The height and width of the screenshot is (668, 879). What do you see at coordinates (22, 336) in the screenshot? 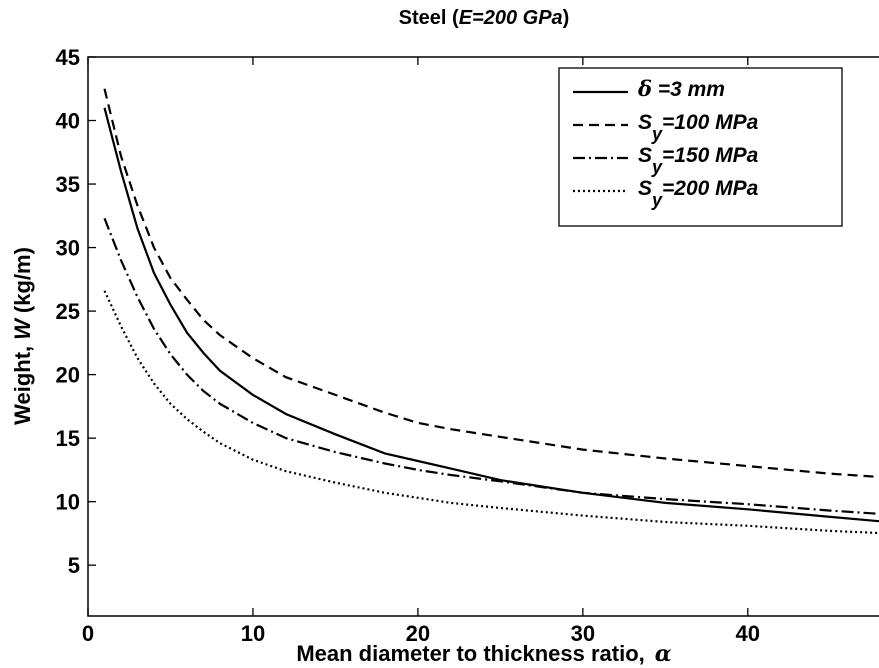
I see `y-axis-label: Weight,W(kg/m)` at bounding box center [22, 336].